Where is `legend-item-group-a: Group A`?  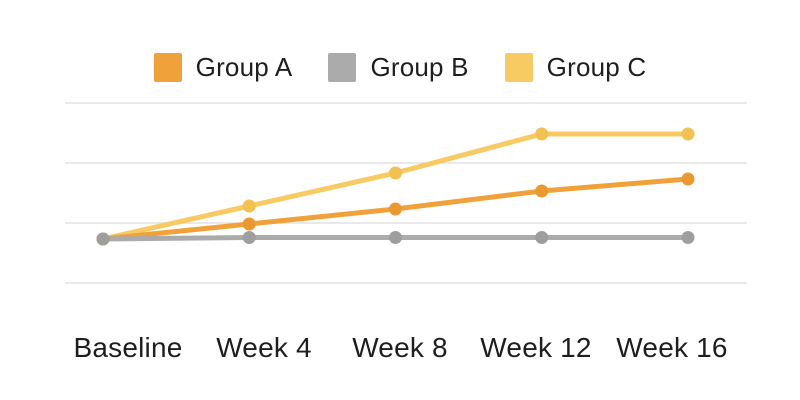
legend-item-group-a: Group A is located at coordinates (223, 67).